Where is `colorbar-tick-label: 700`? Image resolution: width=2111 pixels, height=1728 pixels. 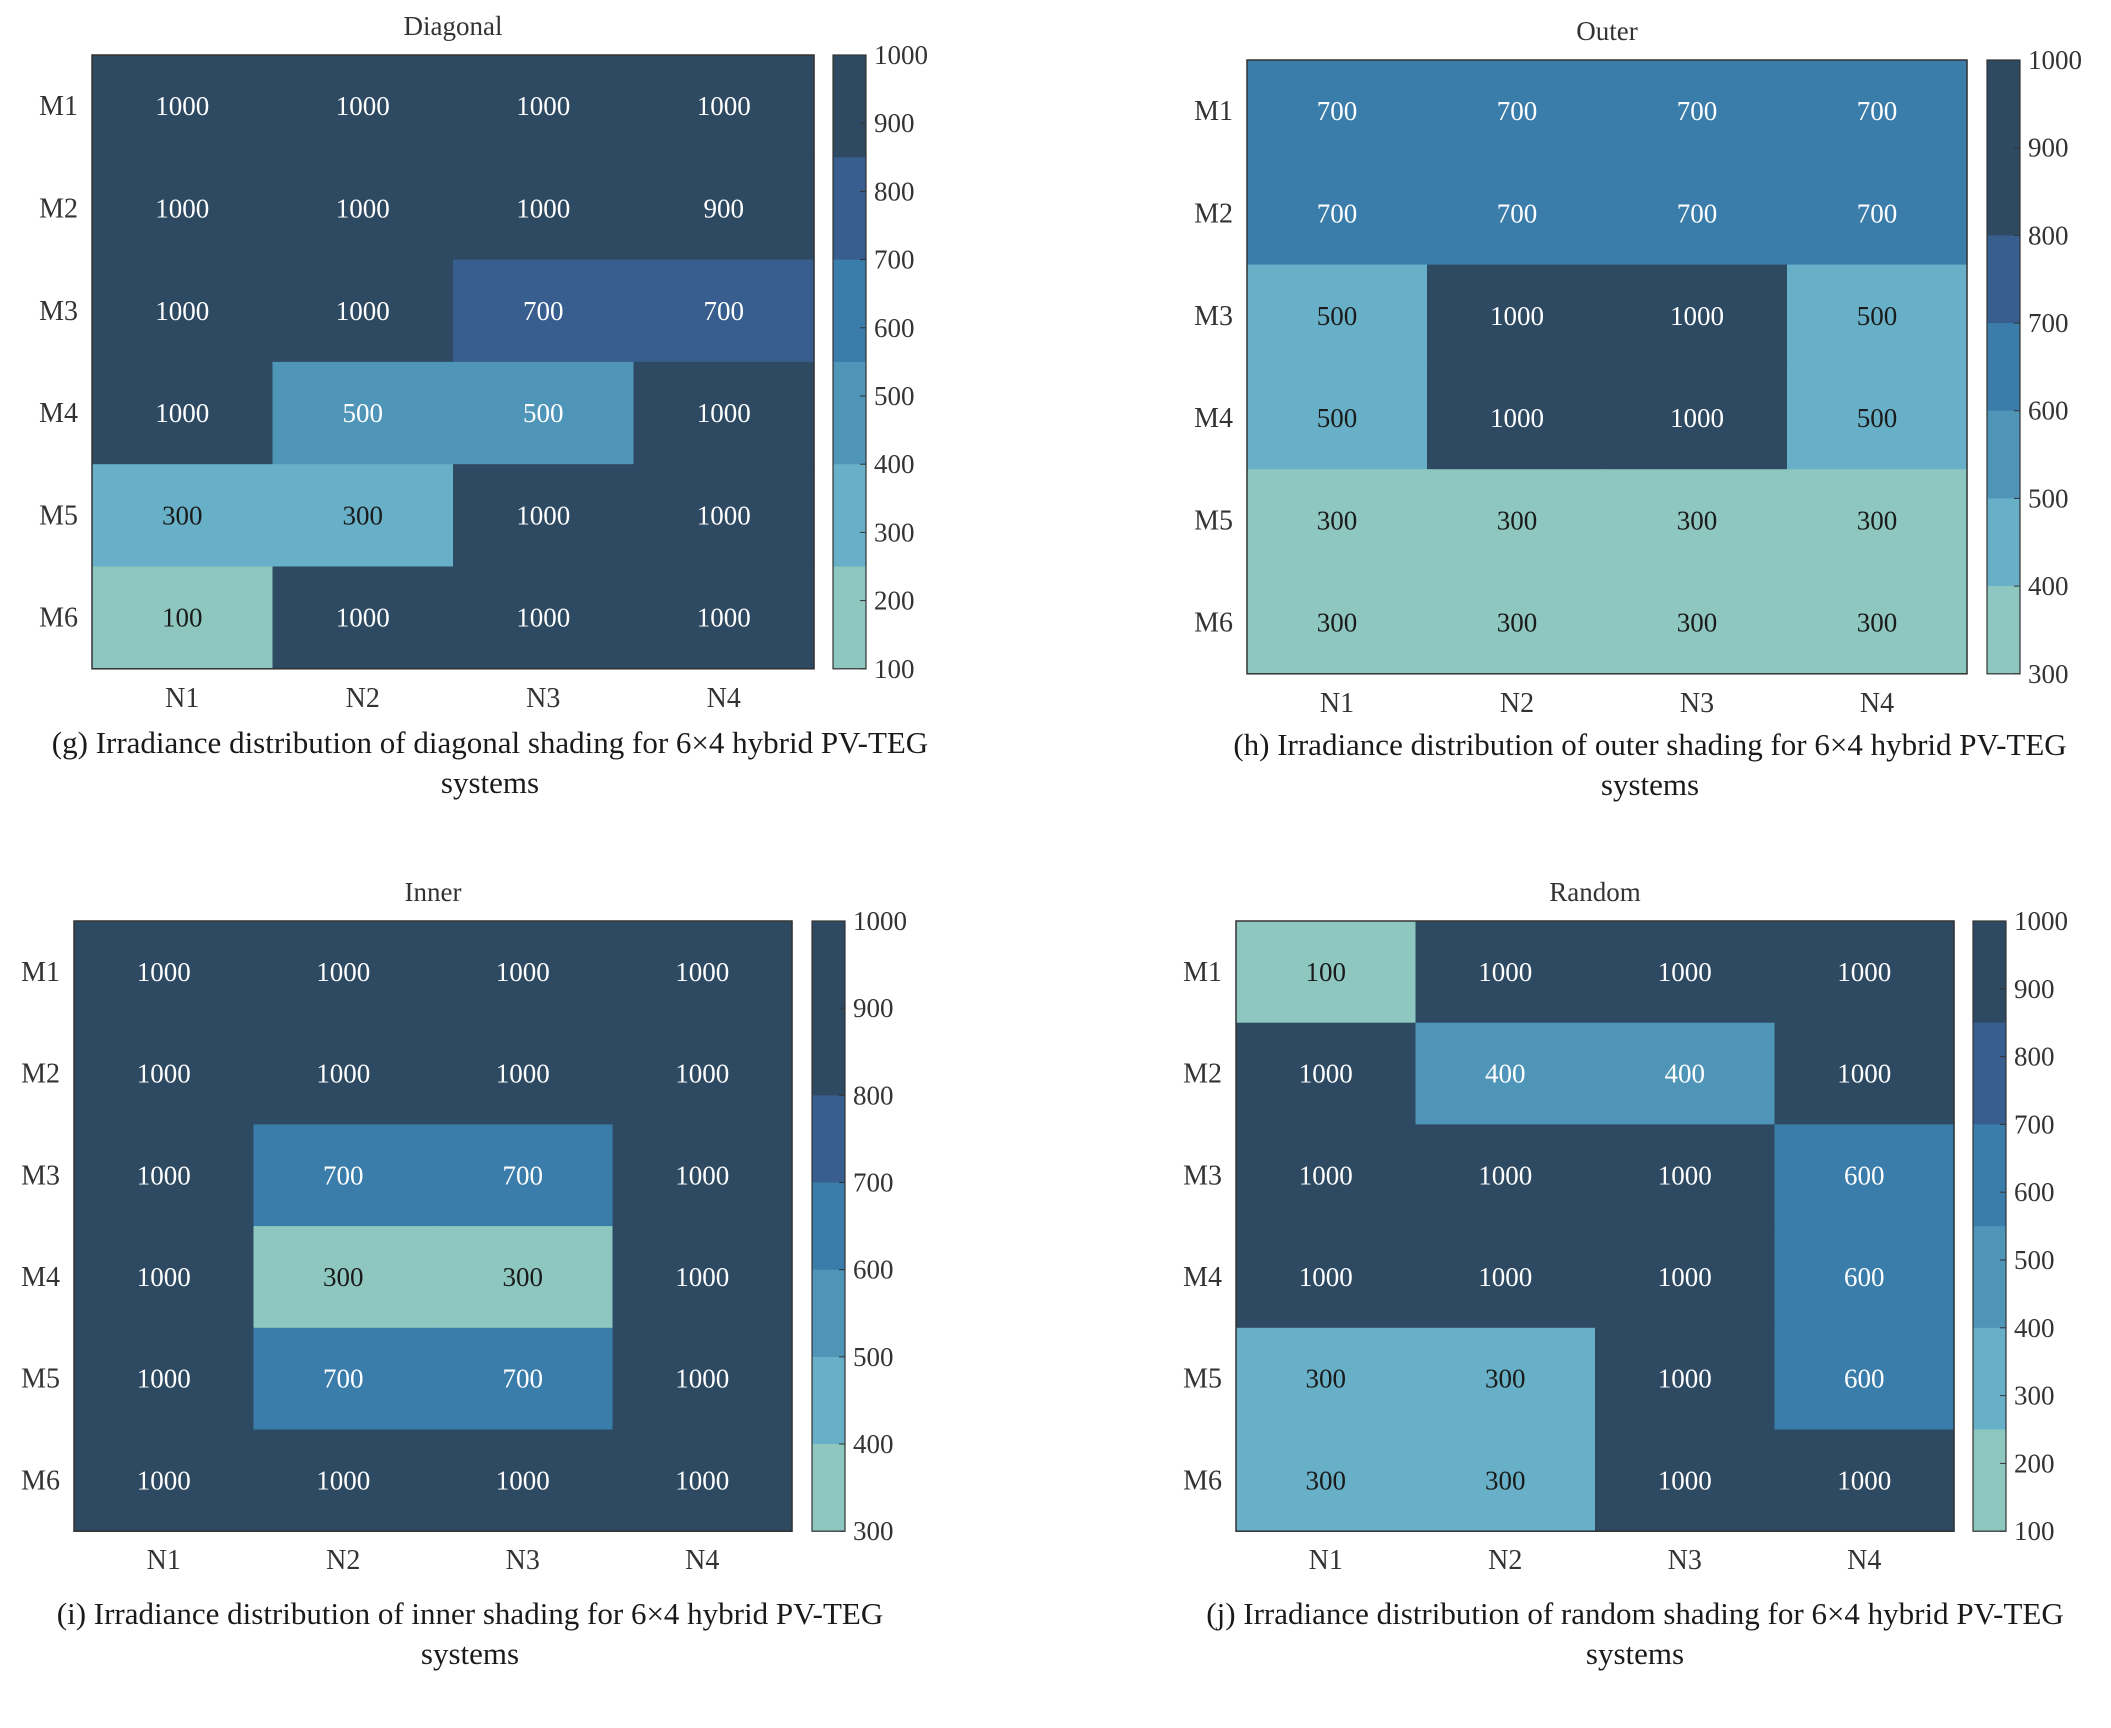
colorbar-tick-label: 700 is located at coordinates (2048, 323).